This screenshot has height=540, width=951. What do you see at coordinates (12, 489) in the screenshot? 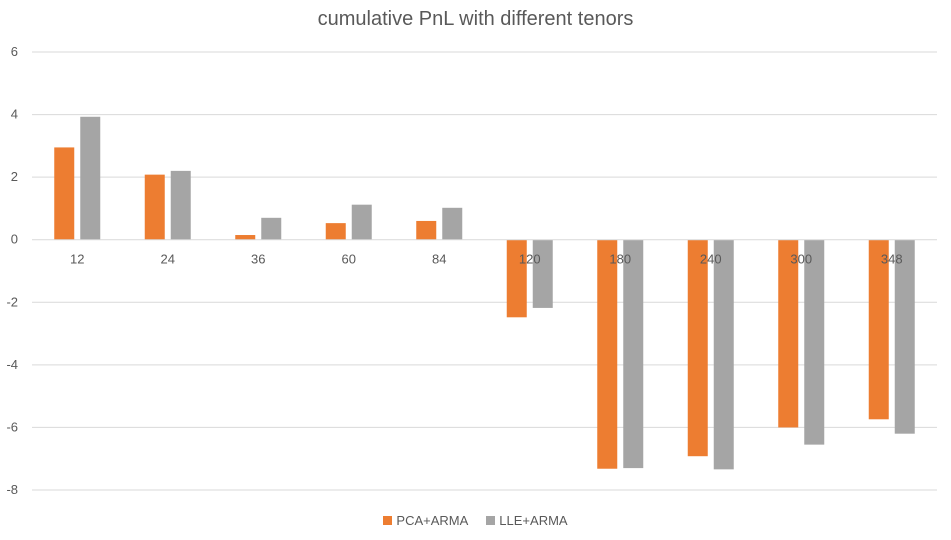
I see `y-tick-label: -8` at bounding box center [12, 489].